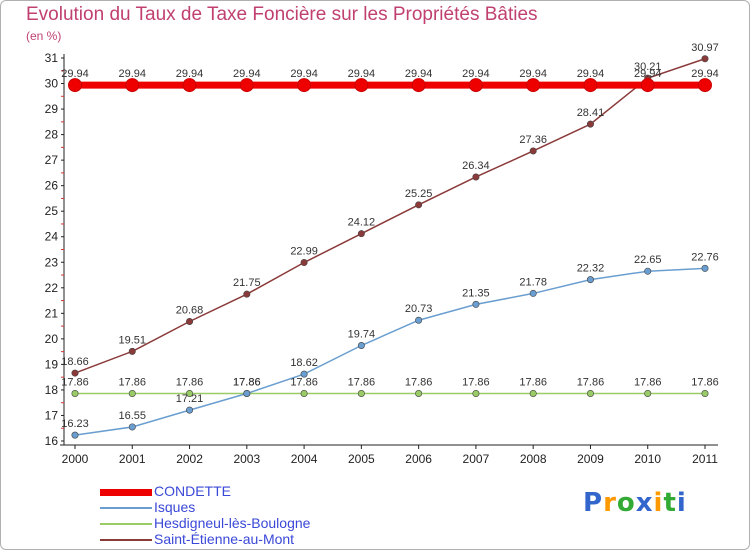  Describe the element at coordinates (52, 160) in the screenshot. I see `y-tick-label: 27` at that location.